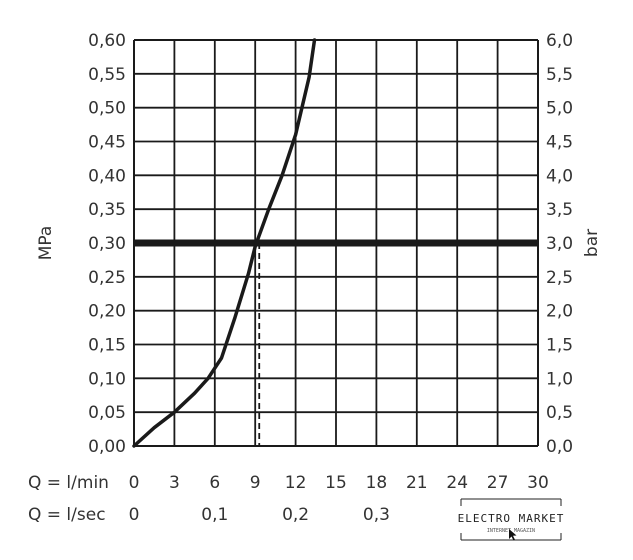 Image resolution: width=633 pixels, height=560 pixels. What do you see at coordinates (107, 41) in the screenshot?
I see `y-tick-label-left: 0,60` at bounding box center [107, 41].